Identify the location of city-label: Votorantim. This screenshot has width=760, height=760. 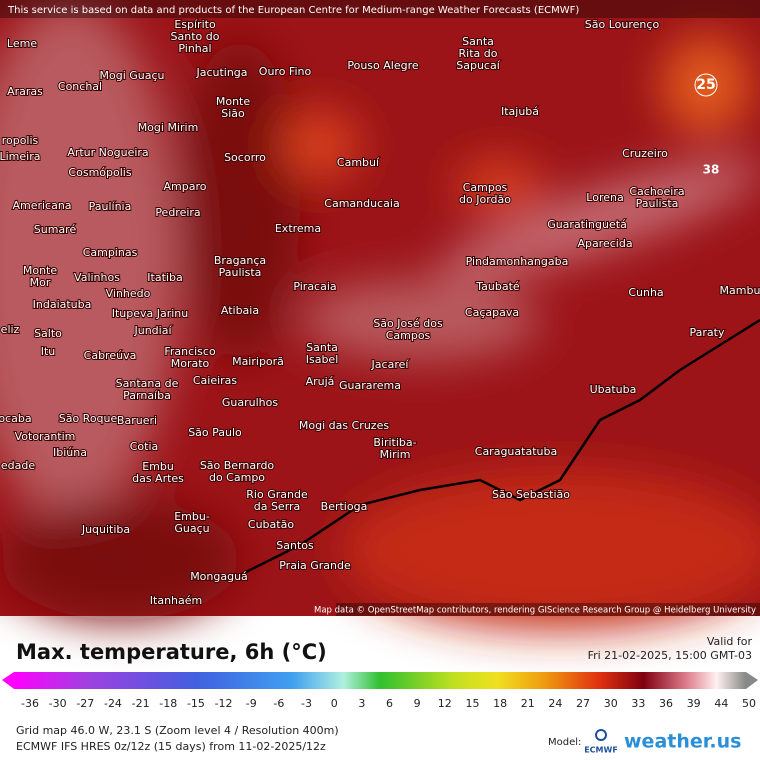
(45, 436).